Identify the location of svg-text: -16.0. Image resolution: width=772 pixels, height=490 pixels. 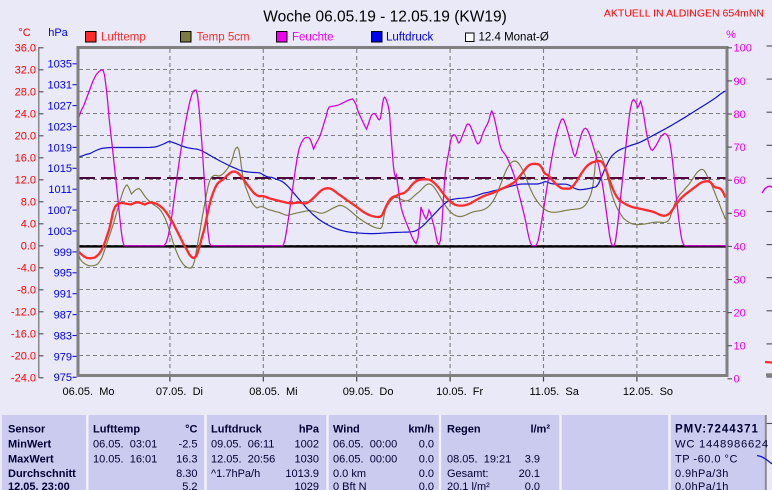
(23, 335).